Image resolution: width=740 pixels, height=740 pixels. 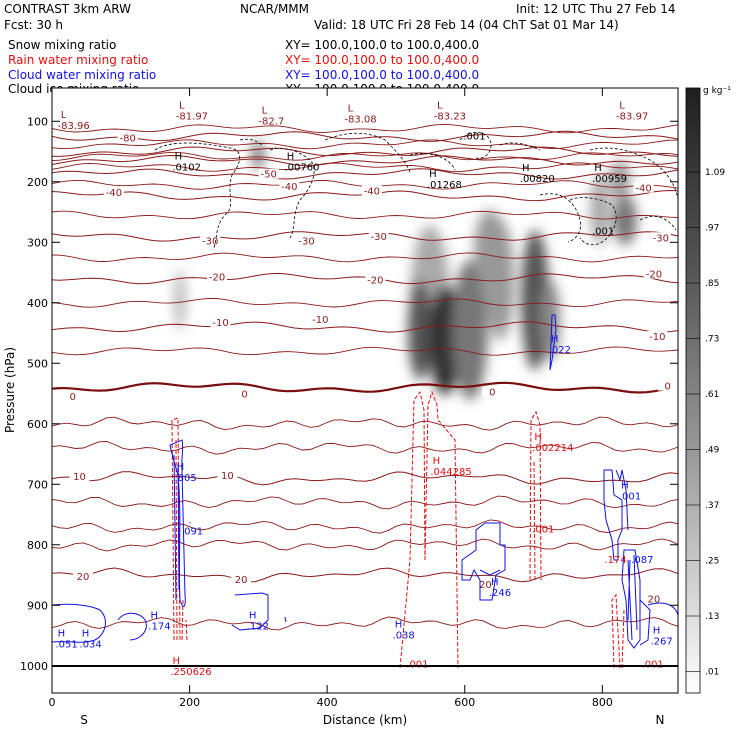 What do you see at coordinates (37, 605) in the screenshot?
I see `y-tick-label: 900` at bounding box center [37, 605].